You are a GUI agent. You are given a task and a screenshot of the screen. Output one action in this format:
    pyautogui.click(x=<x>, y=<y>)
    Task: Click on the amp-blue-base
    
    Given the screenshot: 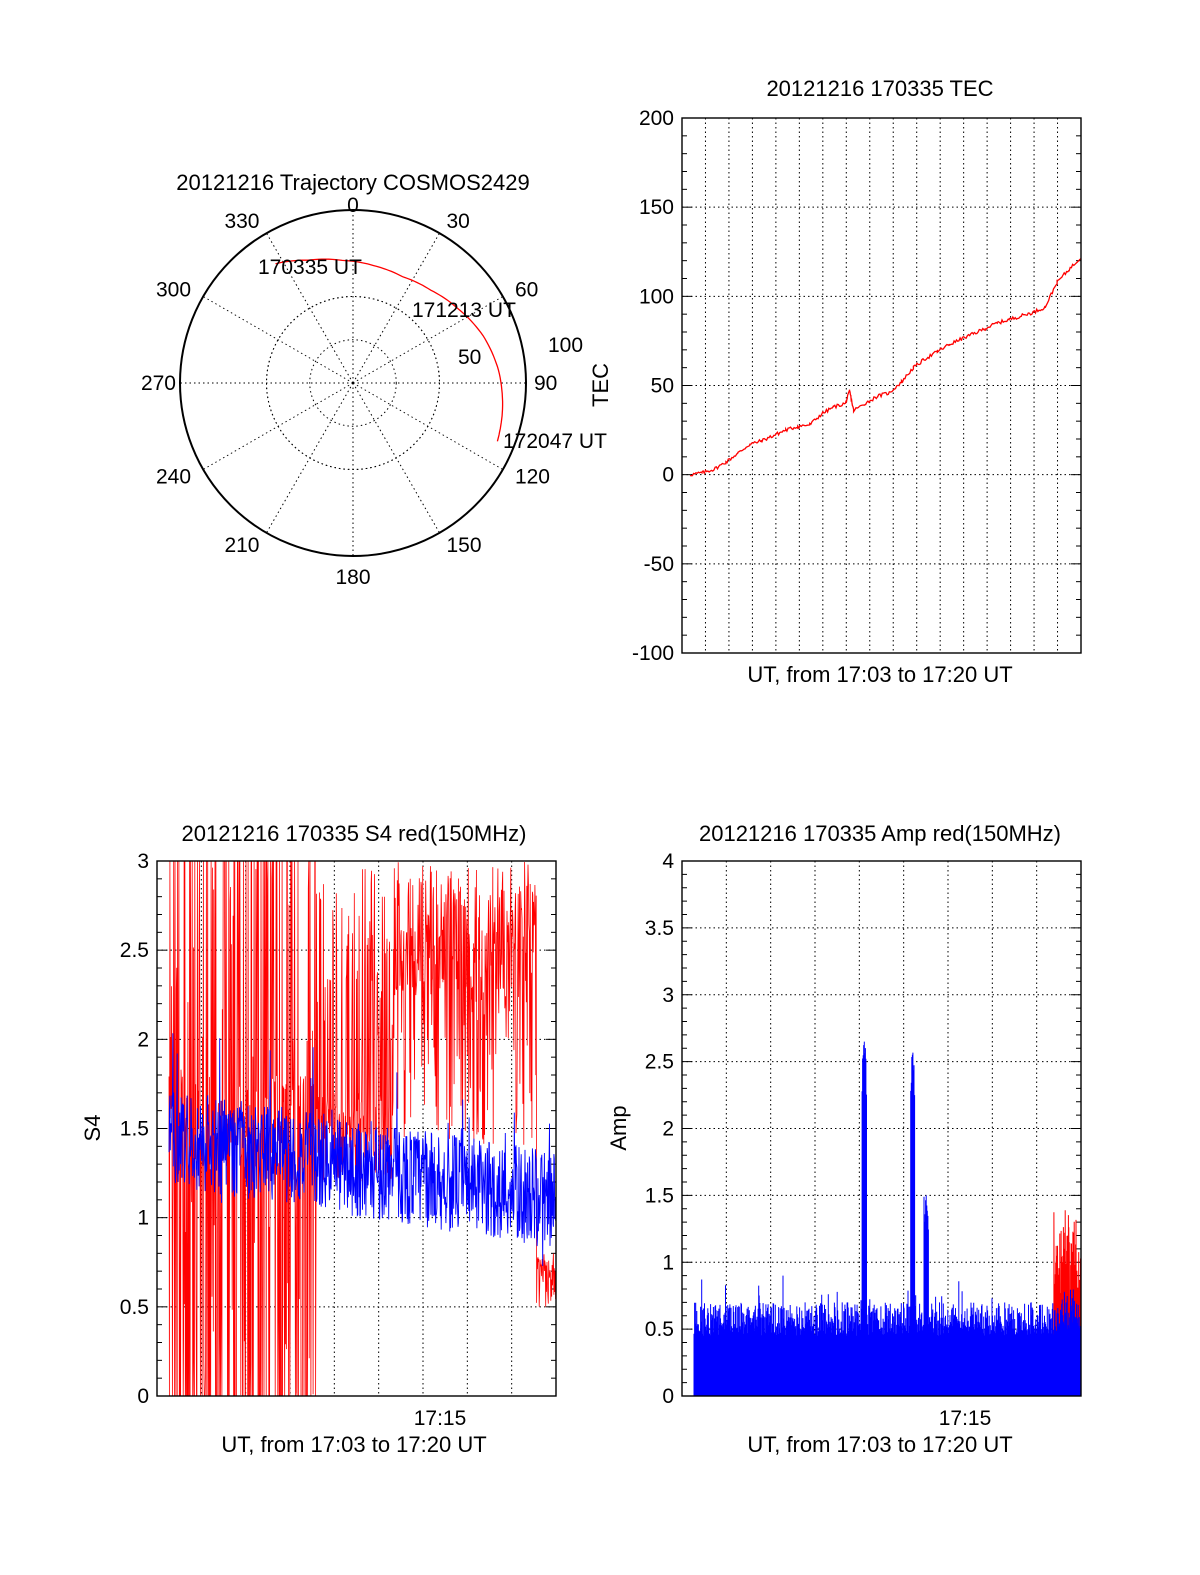 What is the action you would take?
    pyautogui.click(x=887, y=1367)
    